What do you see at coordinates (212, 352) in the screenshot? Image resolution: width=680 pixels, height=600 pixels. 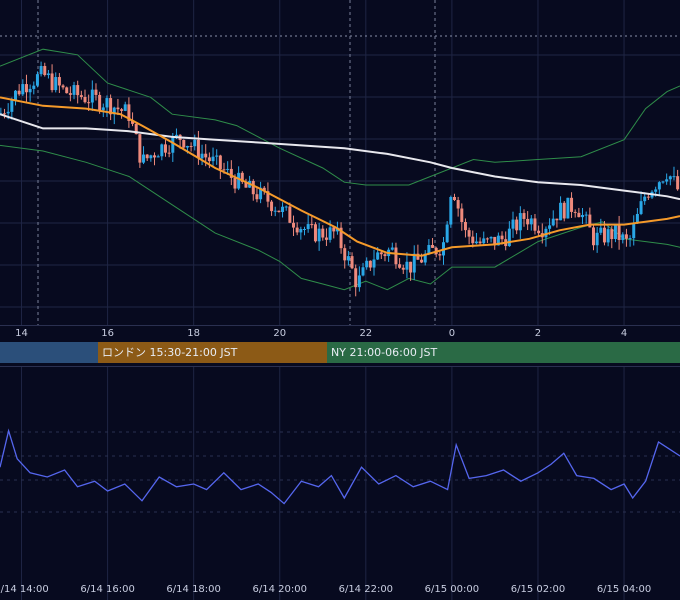 I see `session-bar-london: ロンドン 15:30-21:00 JST` at bounding box center [212, 352].